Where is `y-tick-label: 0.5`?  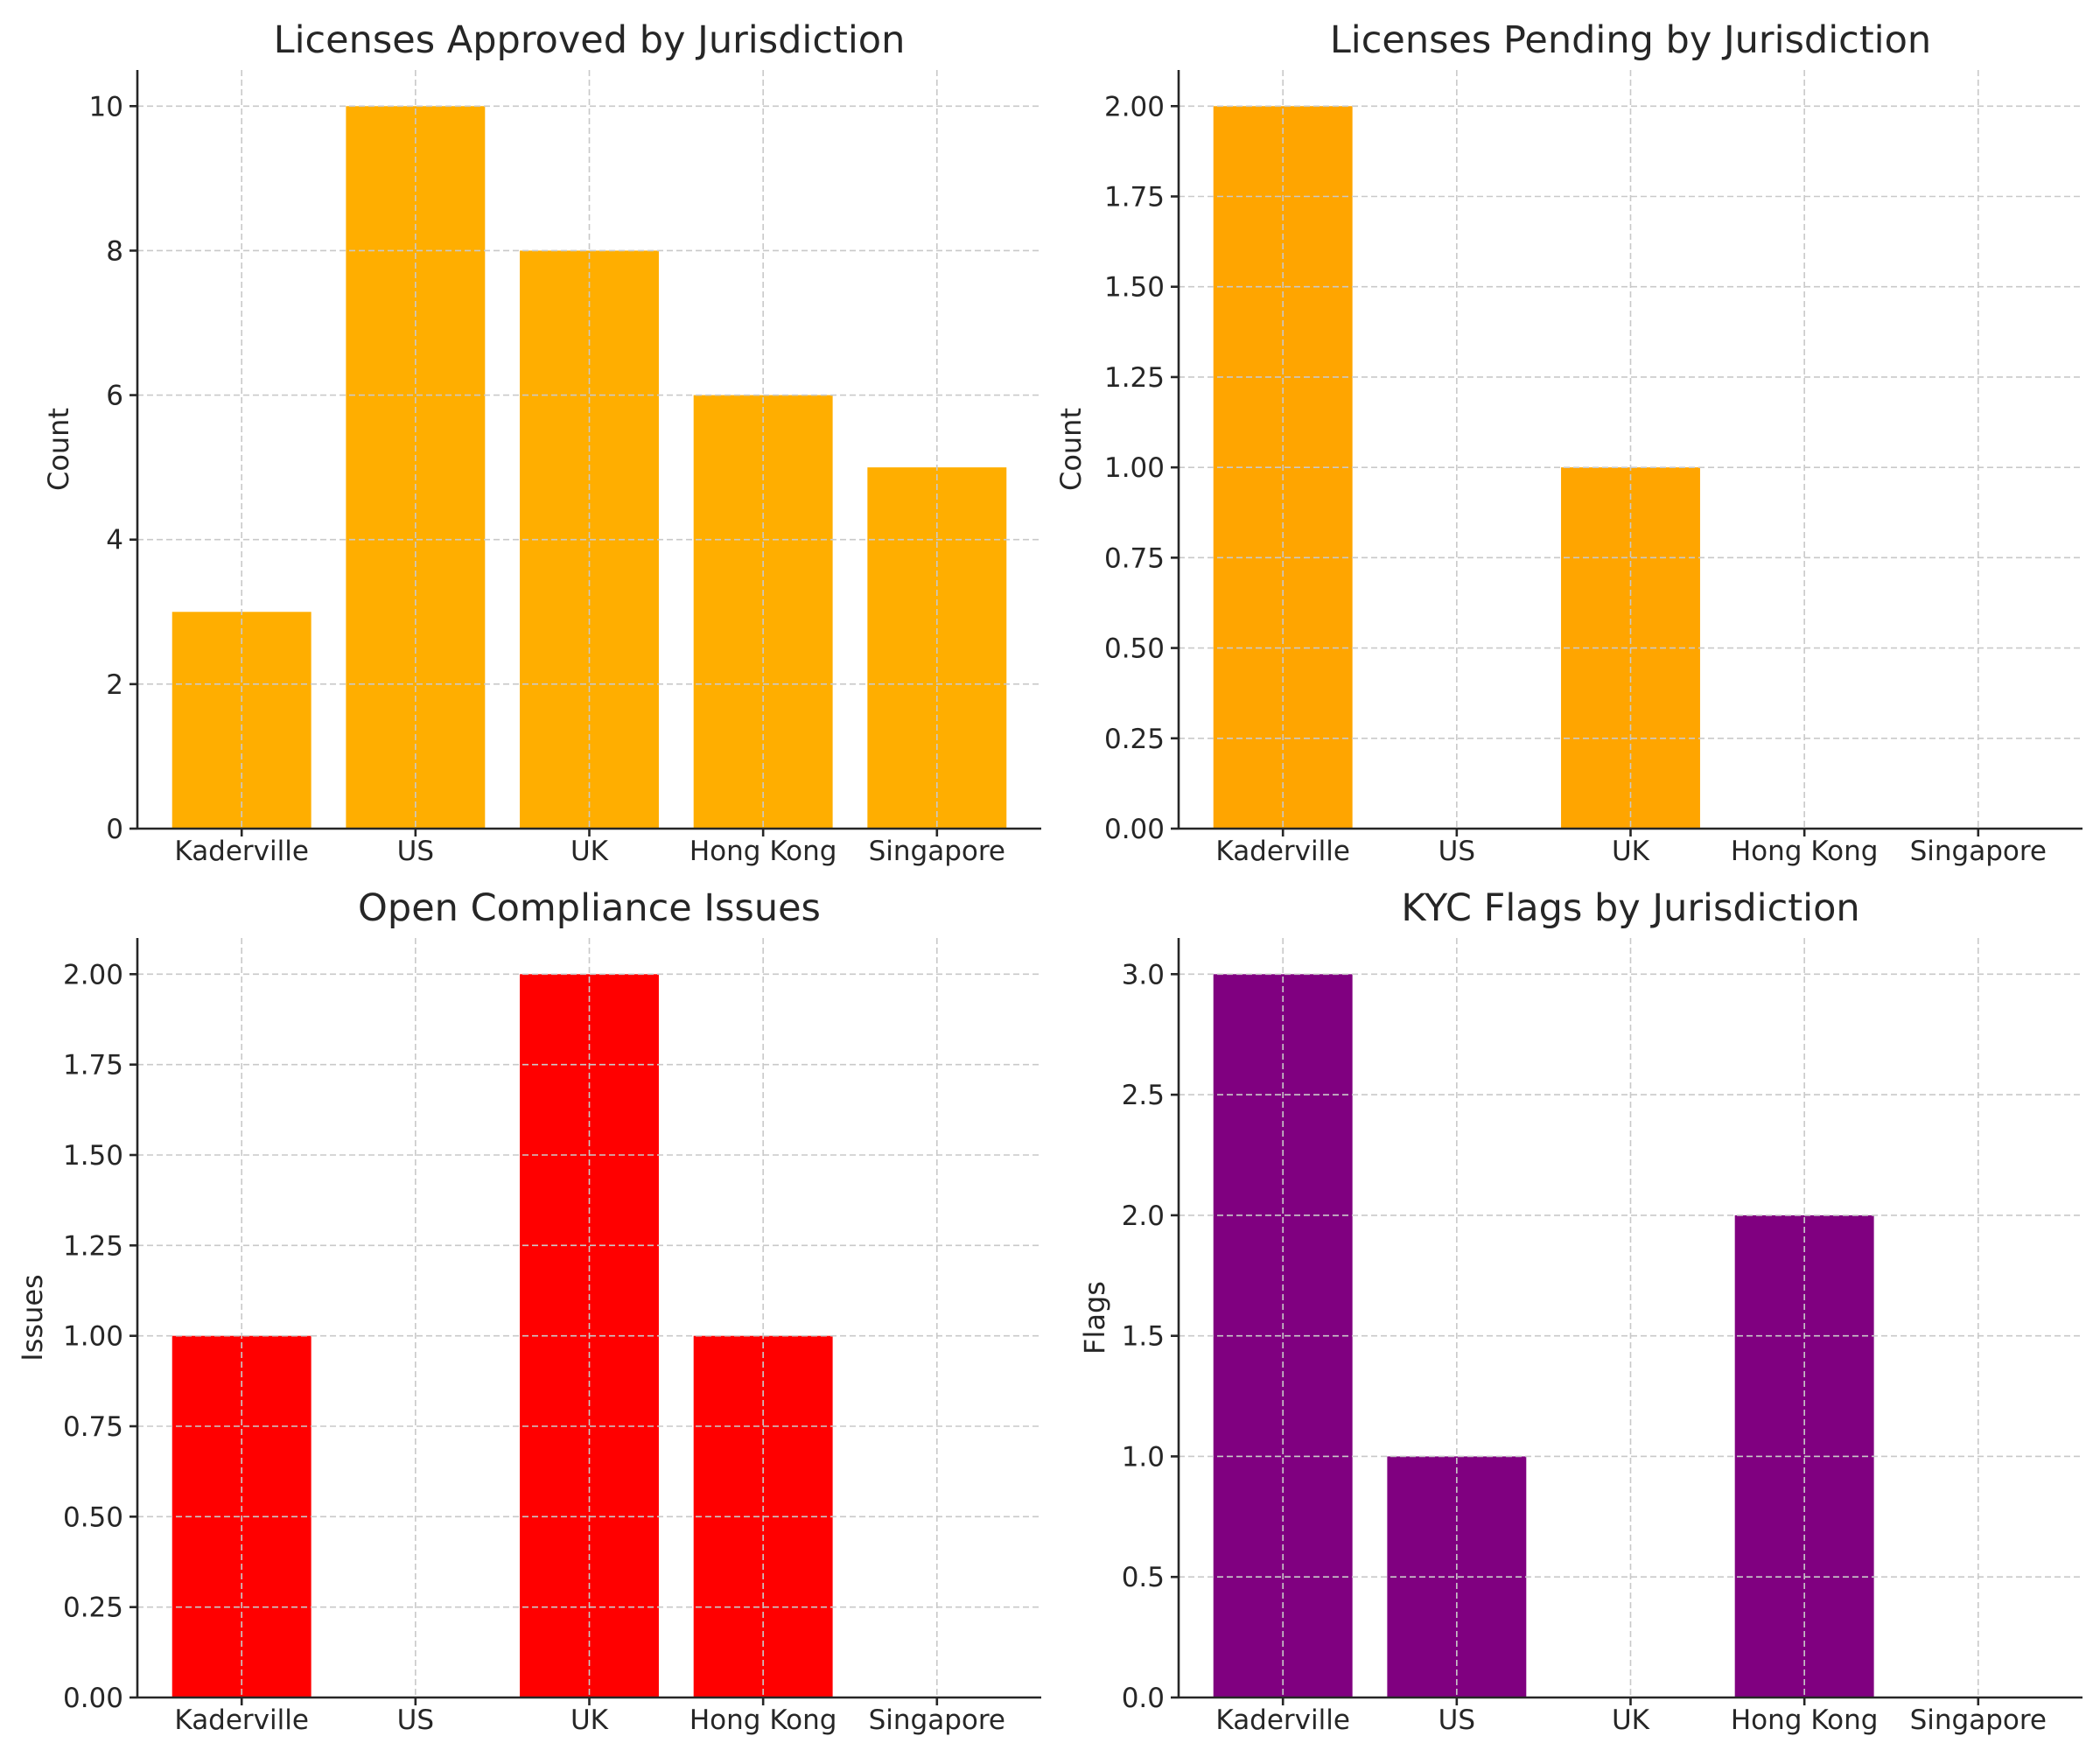 y-tick-label: 0.5 is located at coordinates (1143, 1577).